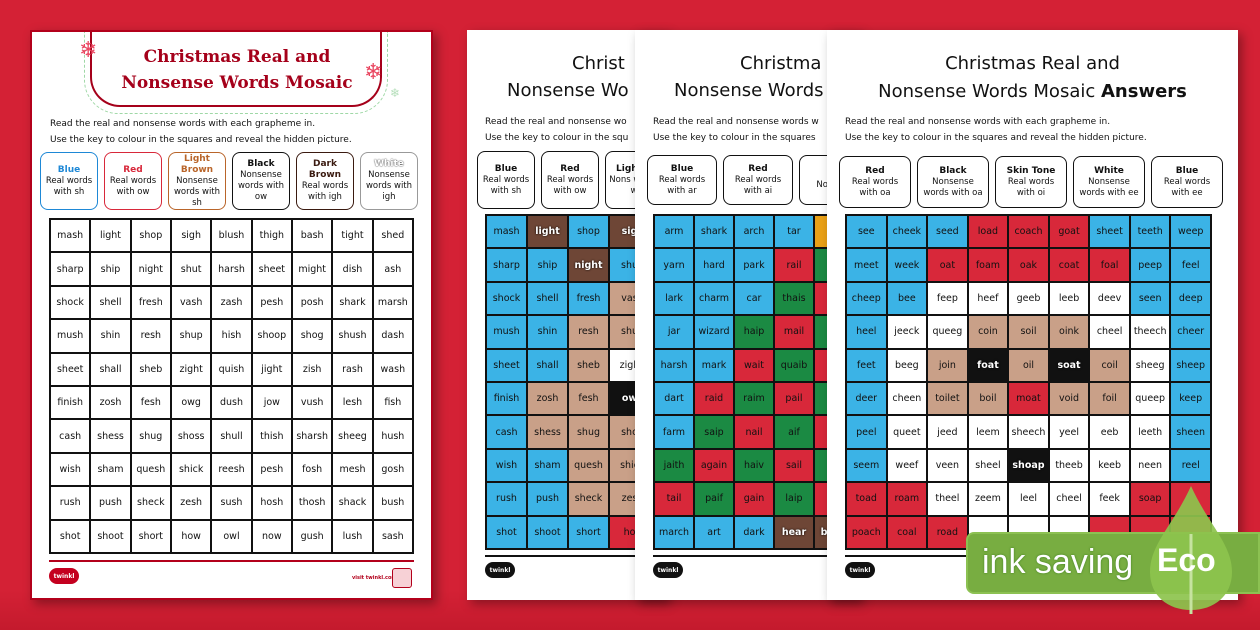 The height and width of the screenshot is (630, 1260). I want to click on grid-cell: resh, so click(588, 332).